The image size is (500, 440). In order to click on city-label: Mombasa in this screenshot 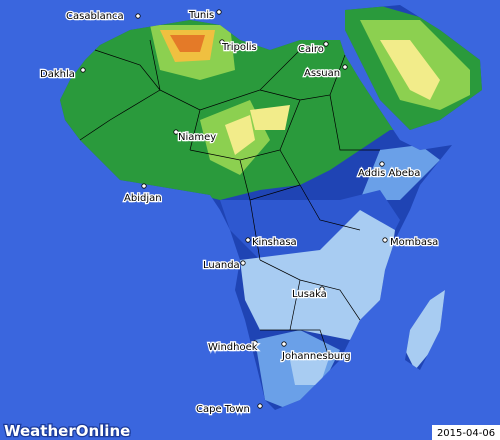, I will do `click(414, 242)`.